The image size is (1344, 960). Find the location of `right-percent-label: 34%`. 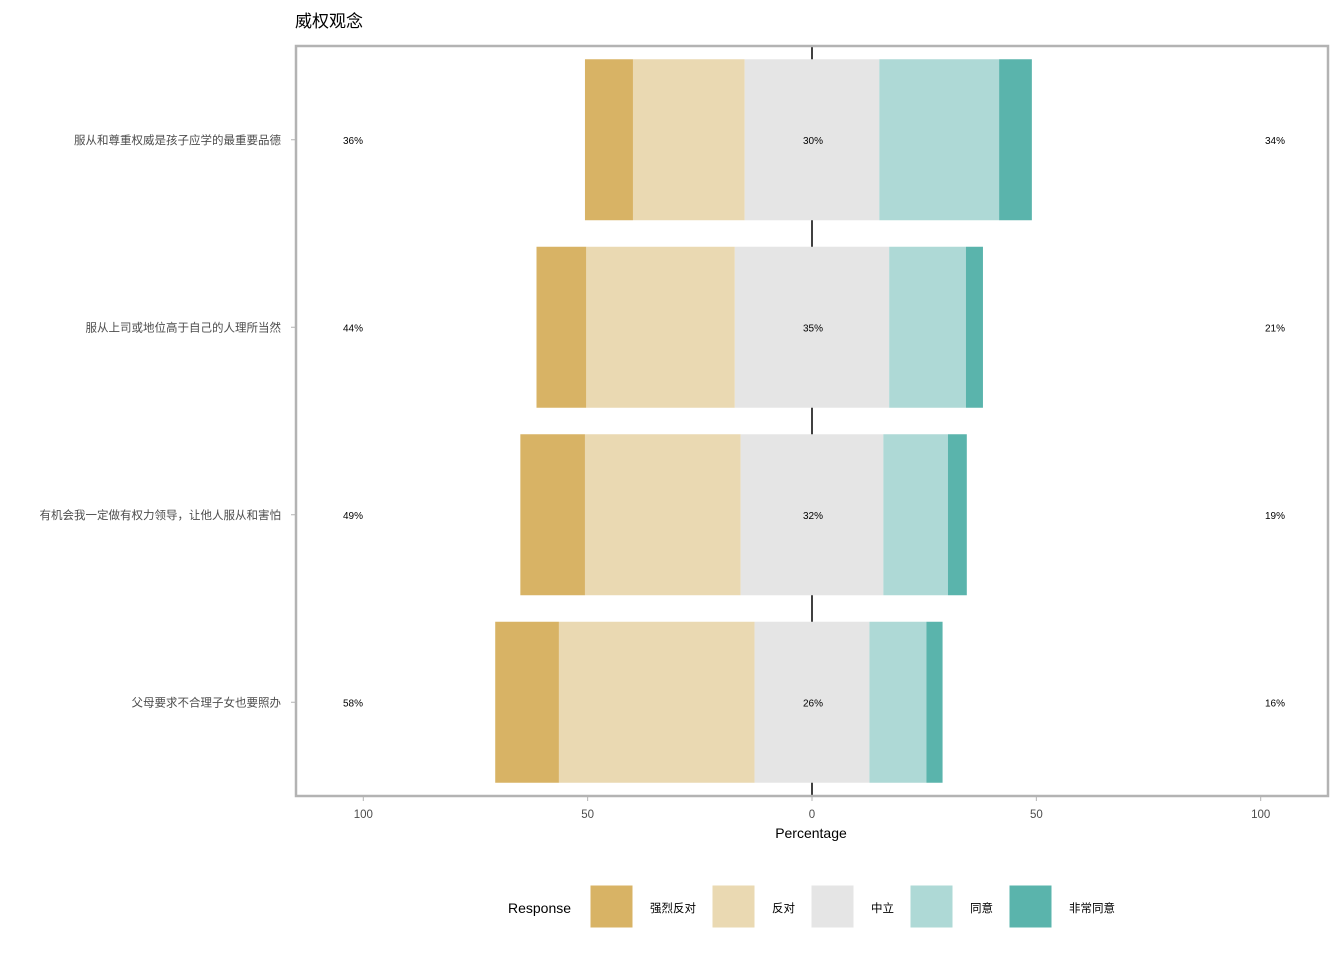

right-percent-label: 34% is located at coordinates (1275, 141).